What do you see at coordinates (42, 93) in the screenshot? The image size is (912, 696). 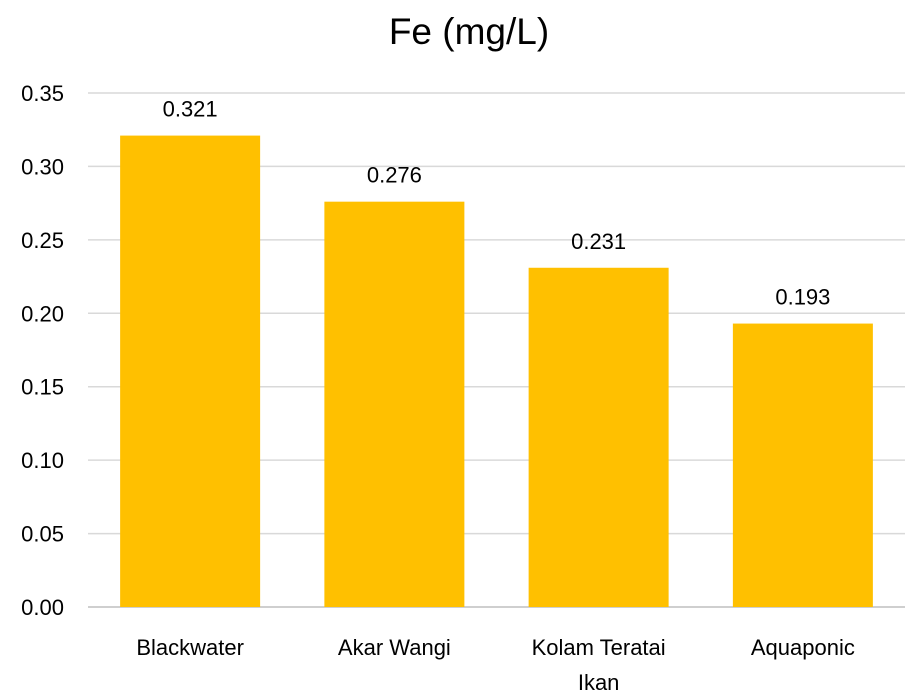 I see `y-tick-label: 0.35` at bounding box center [42, 93].